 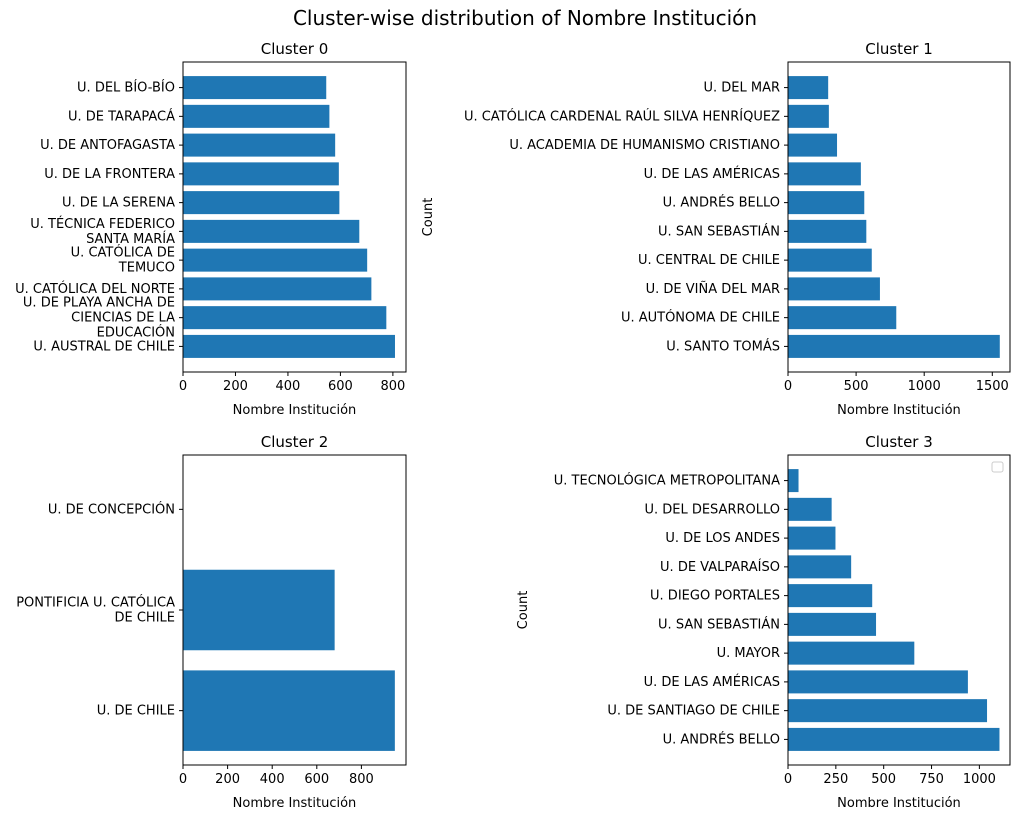 I want to click on y-tick-label: U. CATÓLICA DE TEMUCO, so click(x=123, y=259).